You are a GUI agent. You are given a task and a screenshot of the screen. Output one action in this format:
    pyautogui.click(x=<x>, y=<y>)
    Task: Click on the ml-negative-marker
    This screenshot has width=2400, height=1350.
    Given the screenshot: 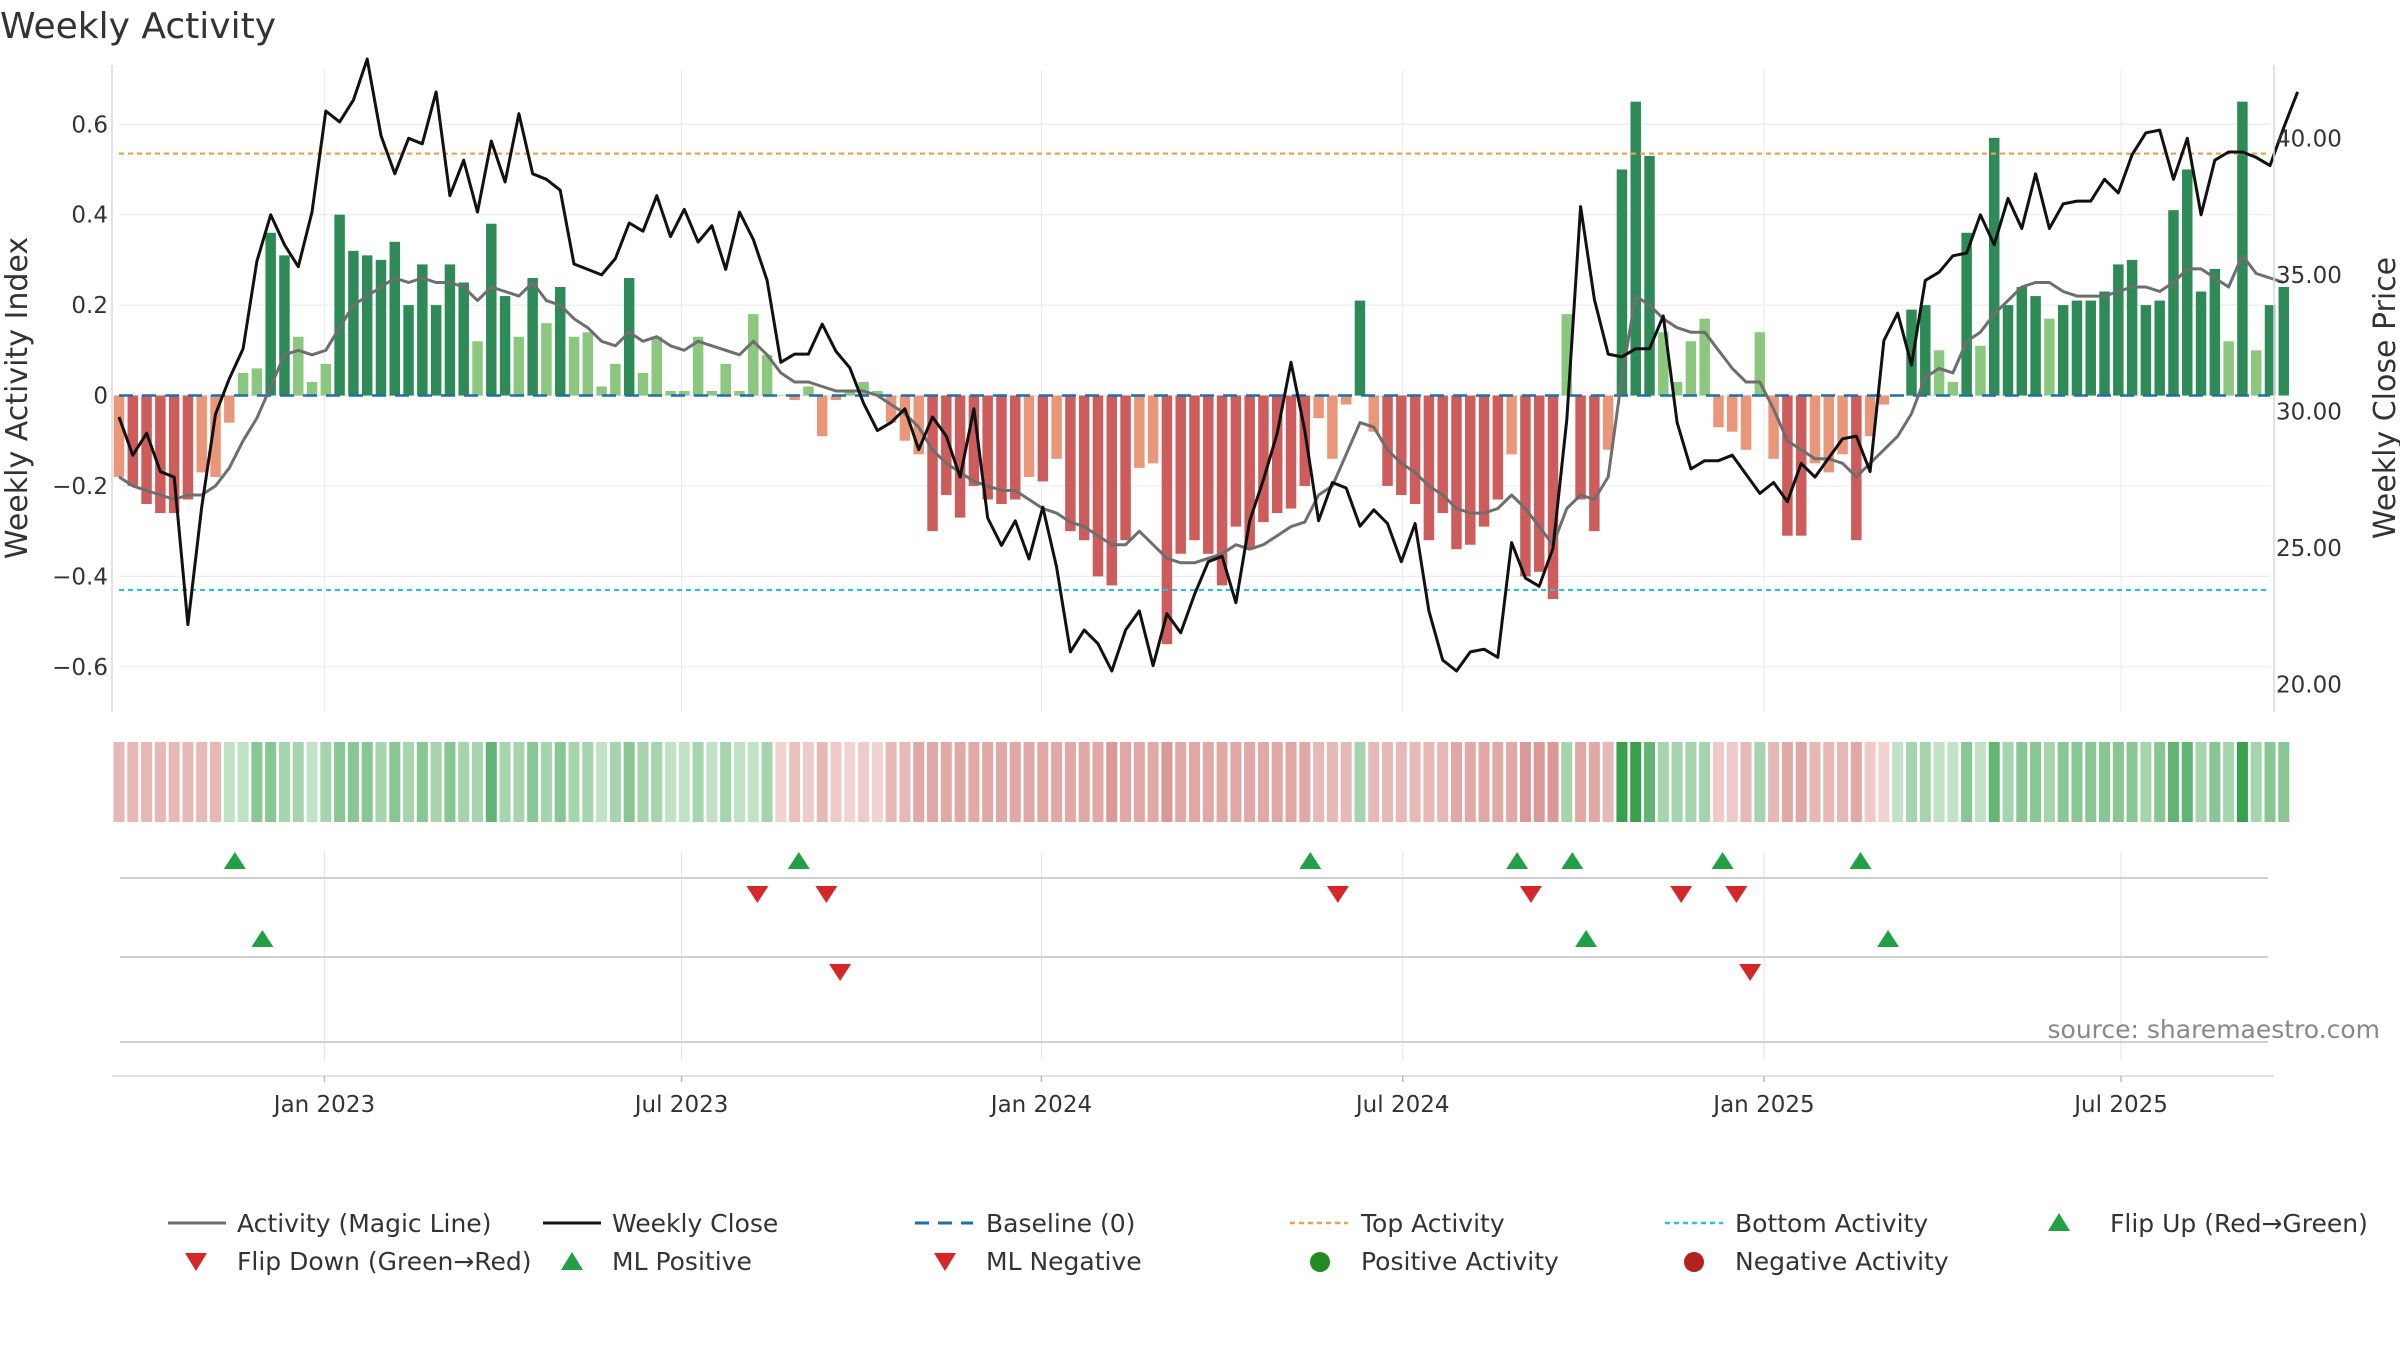 What is the action you would take?
    pyautogui.click(x=840, y=972)
    